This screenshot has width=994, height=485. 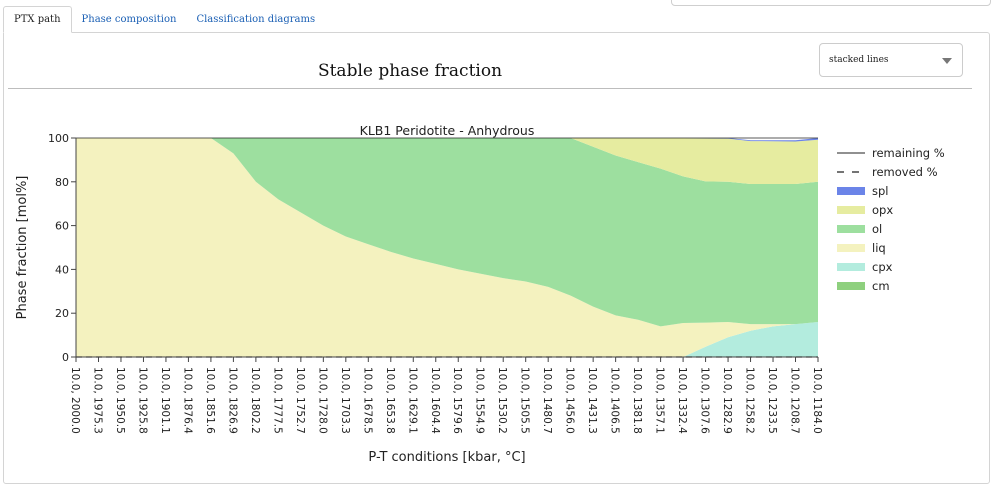 What do you see at coordinates (851, 267) in the screenshot?
I see `legend-swatch-cpx` at bounding box center [851, 267].